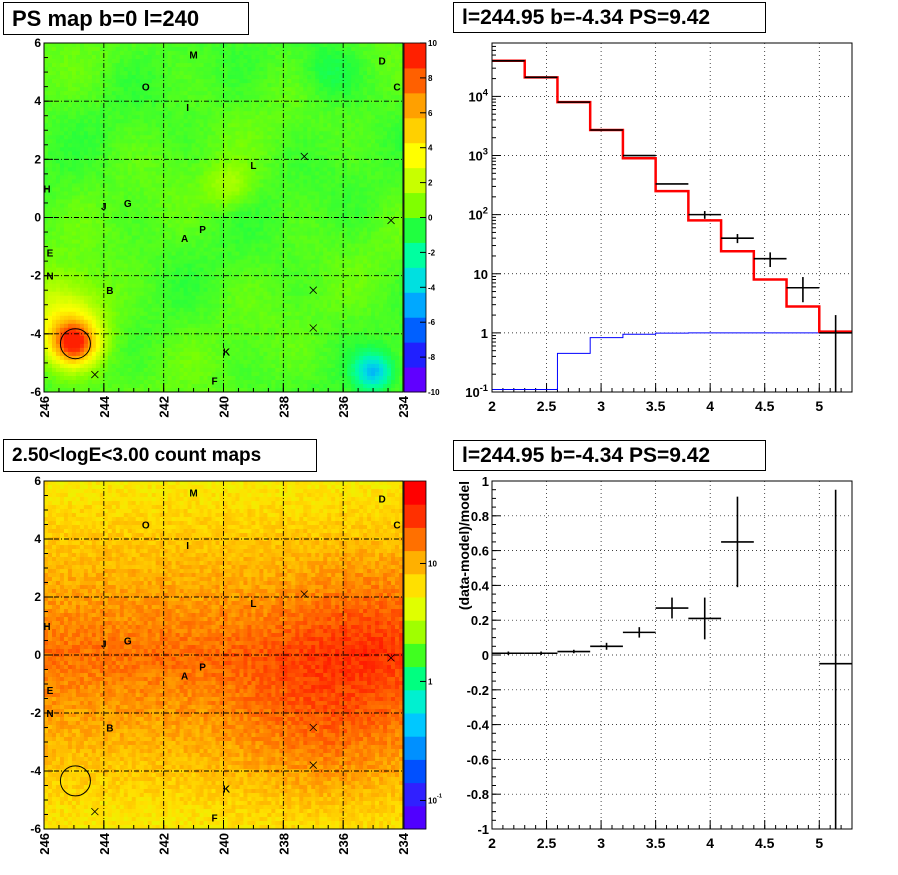 The image size is (898, 875). Describe the element at coordinates (609, 17) in the screenshot. I see `spectrum-title: l=244.95 b=-4.34 PS=9.42` at that location.